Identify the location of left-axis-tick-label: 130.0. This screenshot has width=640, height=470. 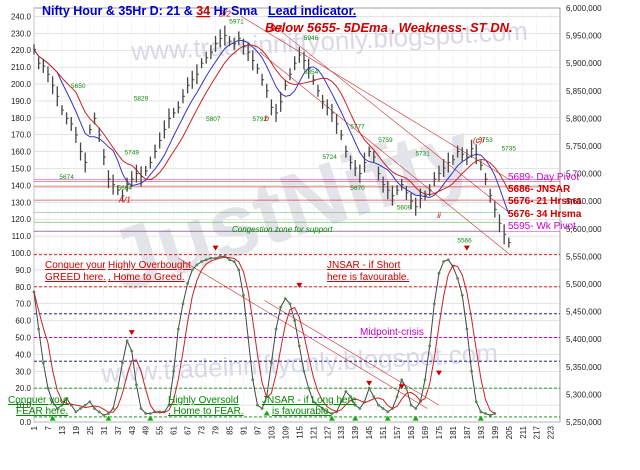
(21, 202).